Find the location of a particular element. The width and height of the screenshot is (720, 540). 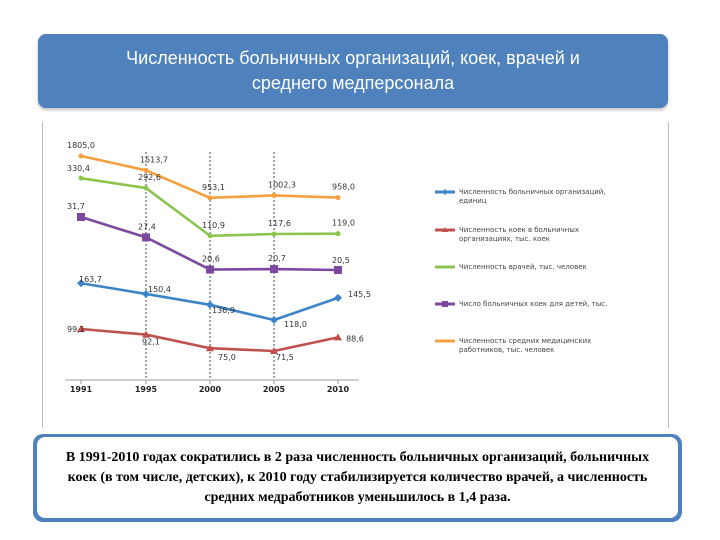

series-3-data-label-1995: 150,4 is located at coordinates (159, 289).